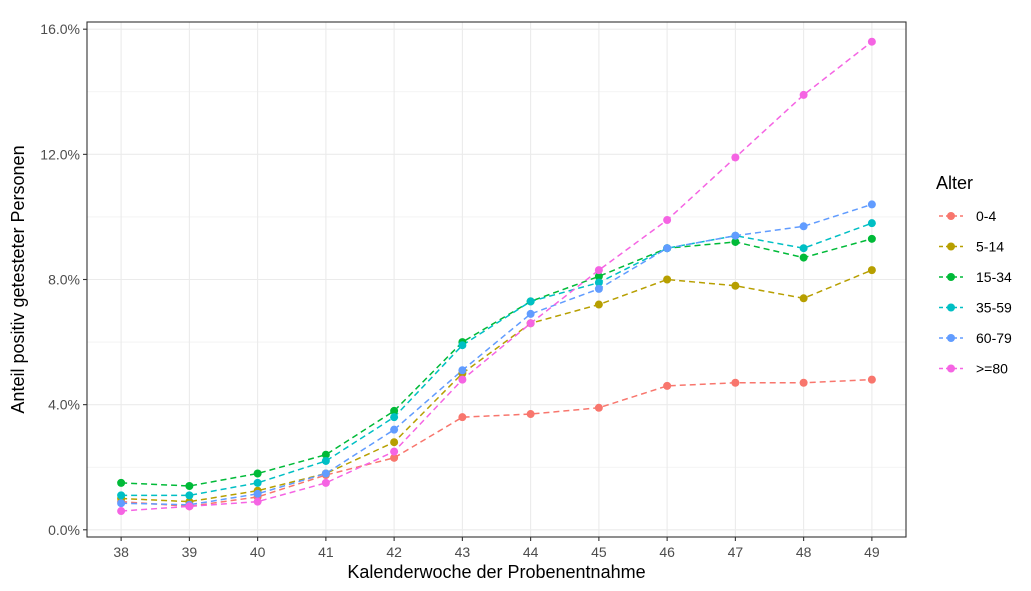  I want to click on y-axis-tick-labels: 0.0% 4.0% 8.0% 12.0% 16.0%, so click(60, 279).